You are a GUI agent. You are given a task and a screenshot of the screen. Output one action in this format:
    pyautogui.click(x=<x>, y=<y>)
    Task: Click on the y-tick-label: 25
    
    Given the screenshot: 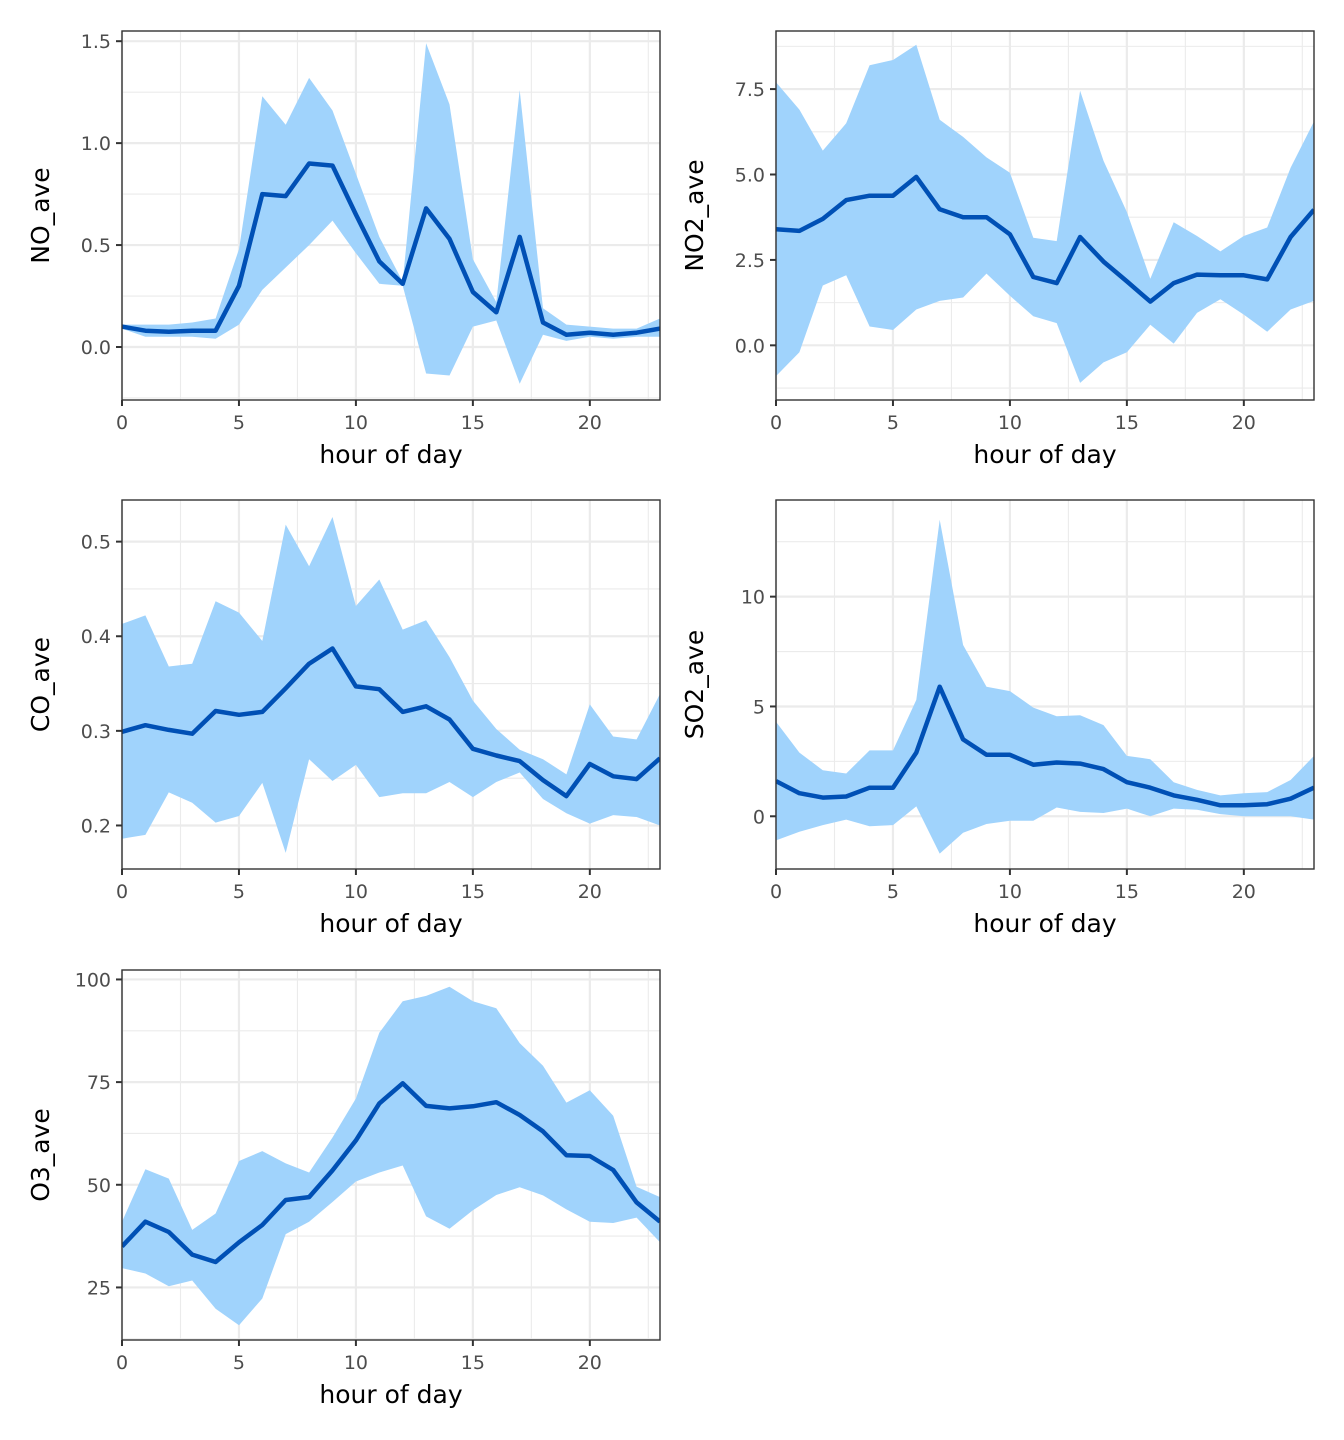 What is the action you would take?
    pyautogui.click(x=99, y=1288)
    